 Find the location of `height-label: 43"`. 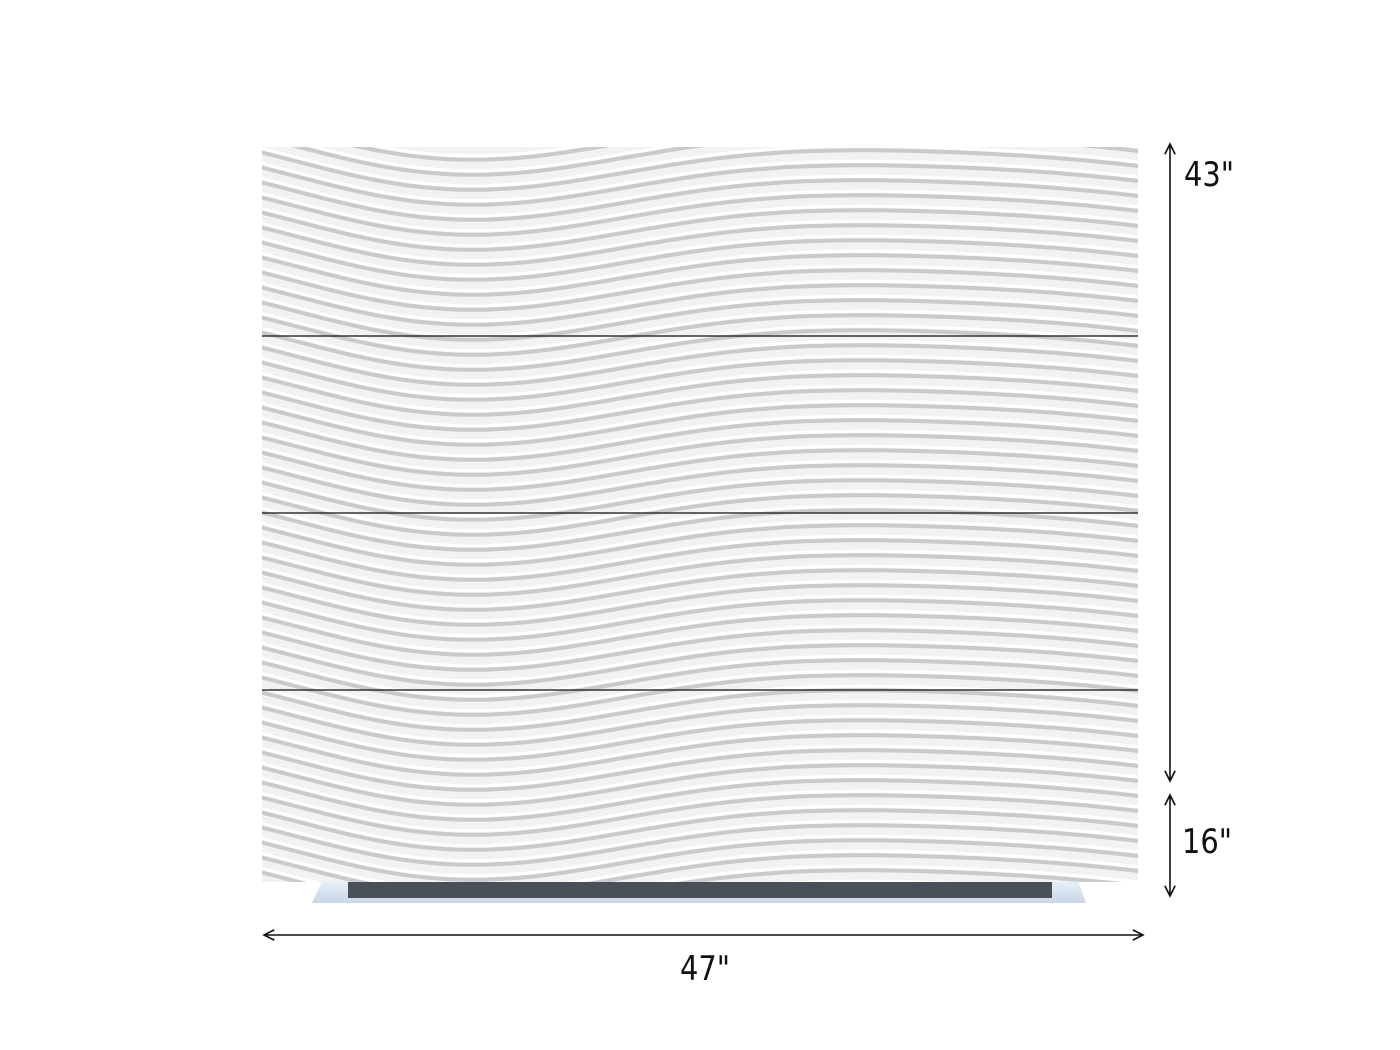

height-label: 43" is located at coordinates (1209, 175).